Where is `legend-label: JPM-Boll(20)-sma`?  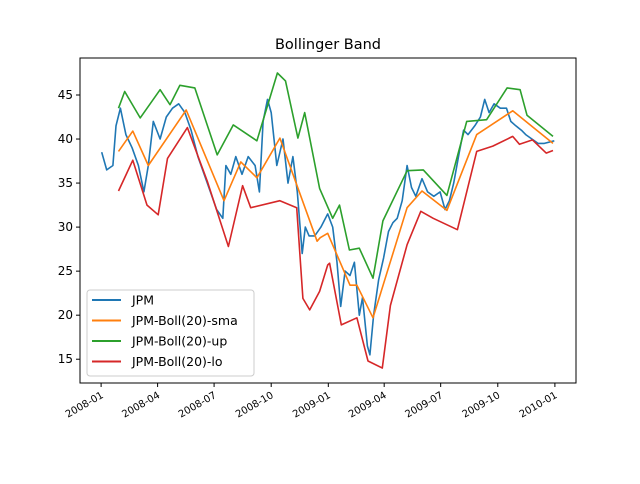
legend-label: JPM-Boll(20)-sma is located at coordinates (184, 320).